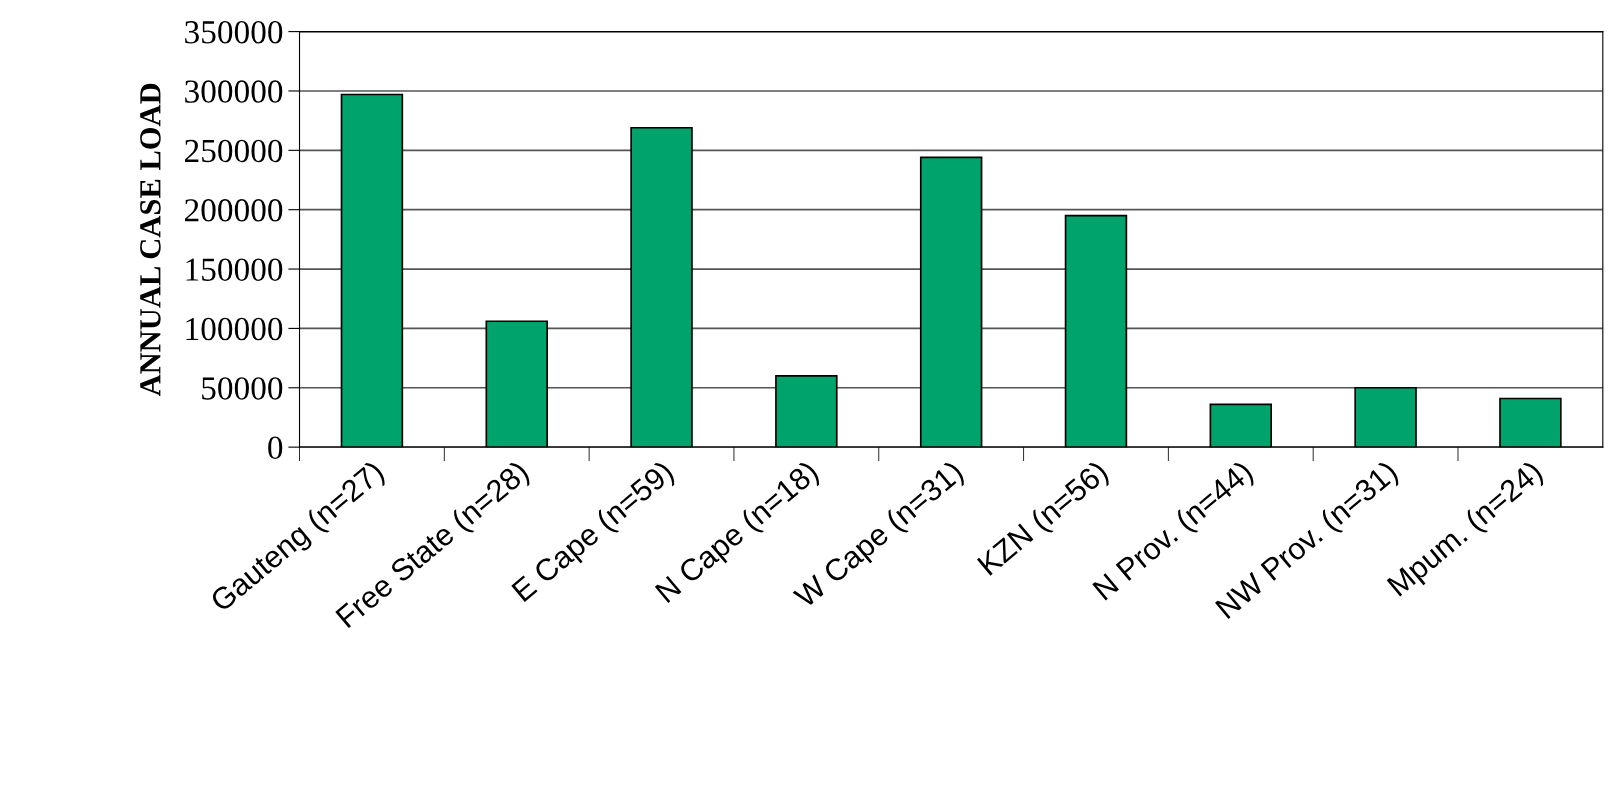  Describe the element at coordinates (234, 269) in the screenshot. I see `y-tick-label: 150000` at that location.